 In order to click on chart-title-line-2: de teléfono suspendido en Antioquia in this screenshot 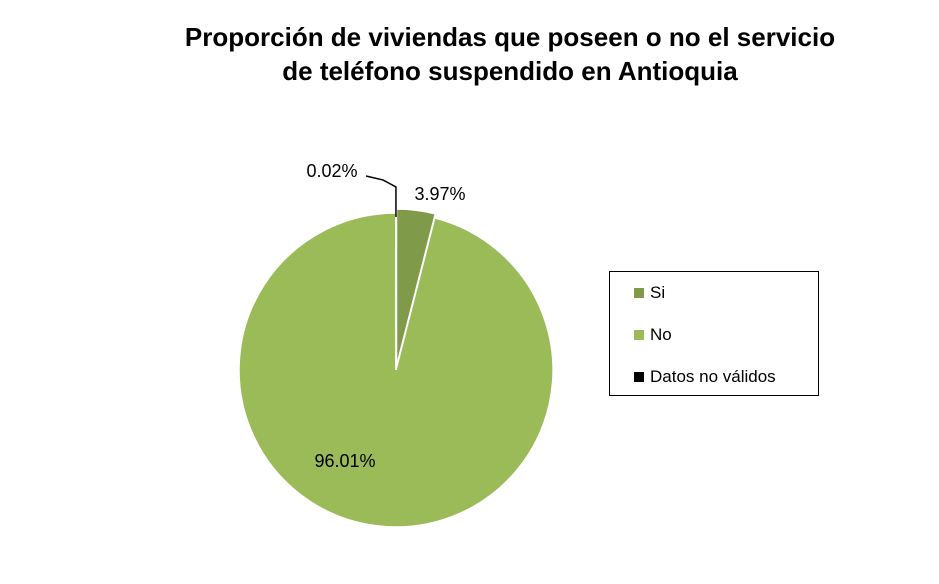, I will do `click(510, 71)`.